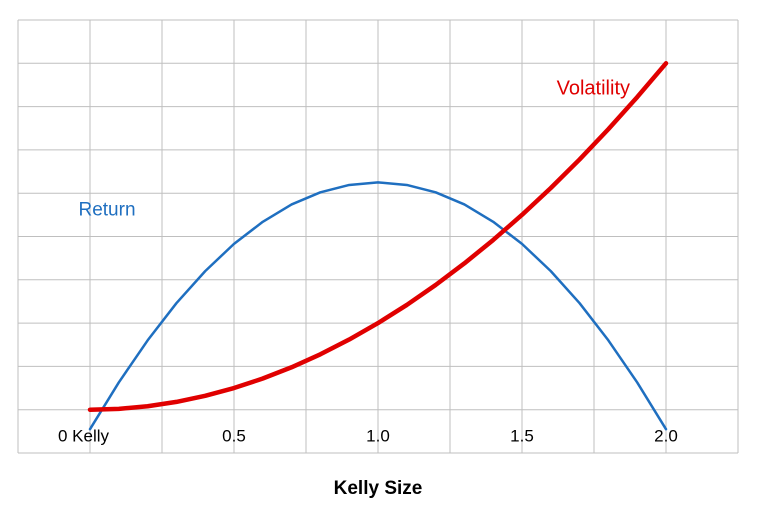  I want to click on series-label: Return, so click(106, 210).